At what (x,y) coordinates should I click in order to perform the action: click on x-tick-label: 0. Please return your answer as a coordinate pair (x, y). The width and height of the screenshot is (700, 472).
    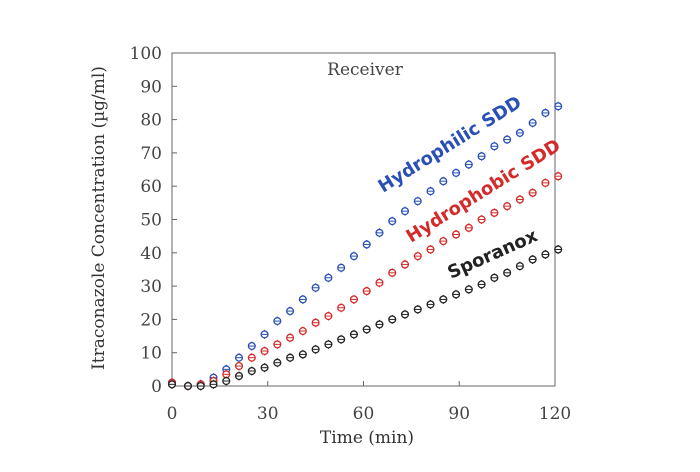
    Looking at the image, I should click on (172, 414).